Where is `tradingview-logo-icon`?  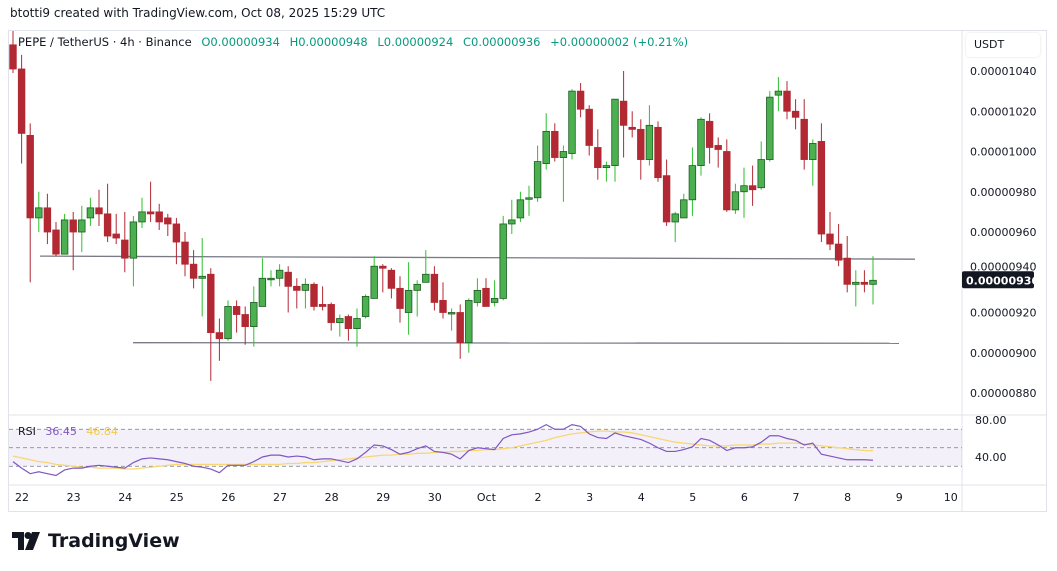
tradingview-logo-icon is located at coordinates (26, 541).